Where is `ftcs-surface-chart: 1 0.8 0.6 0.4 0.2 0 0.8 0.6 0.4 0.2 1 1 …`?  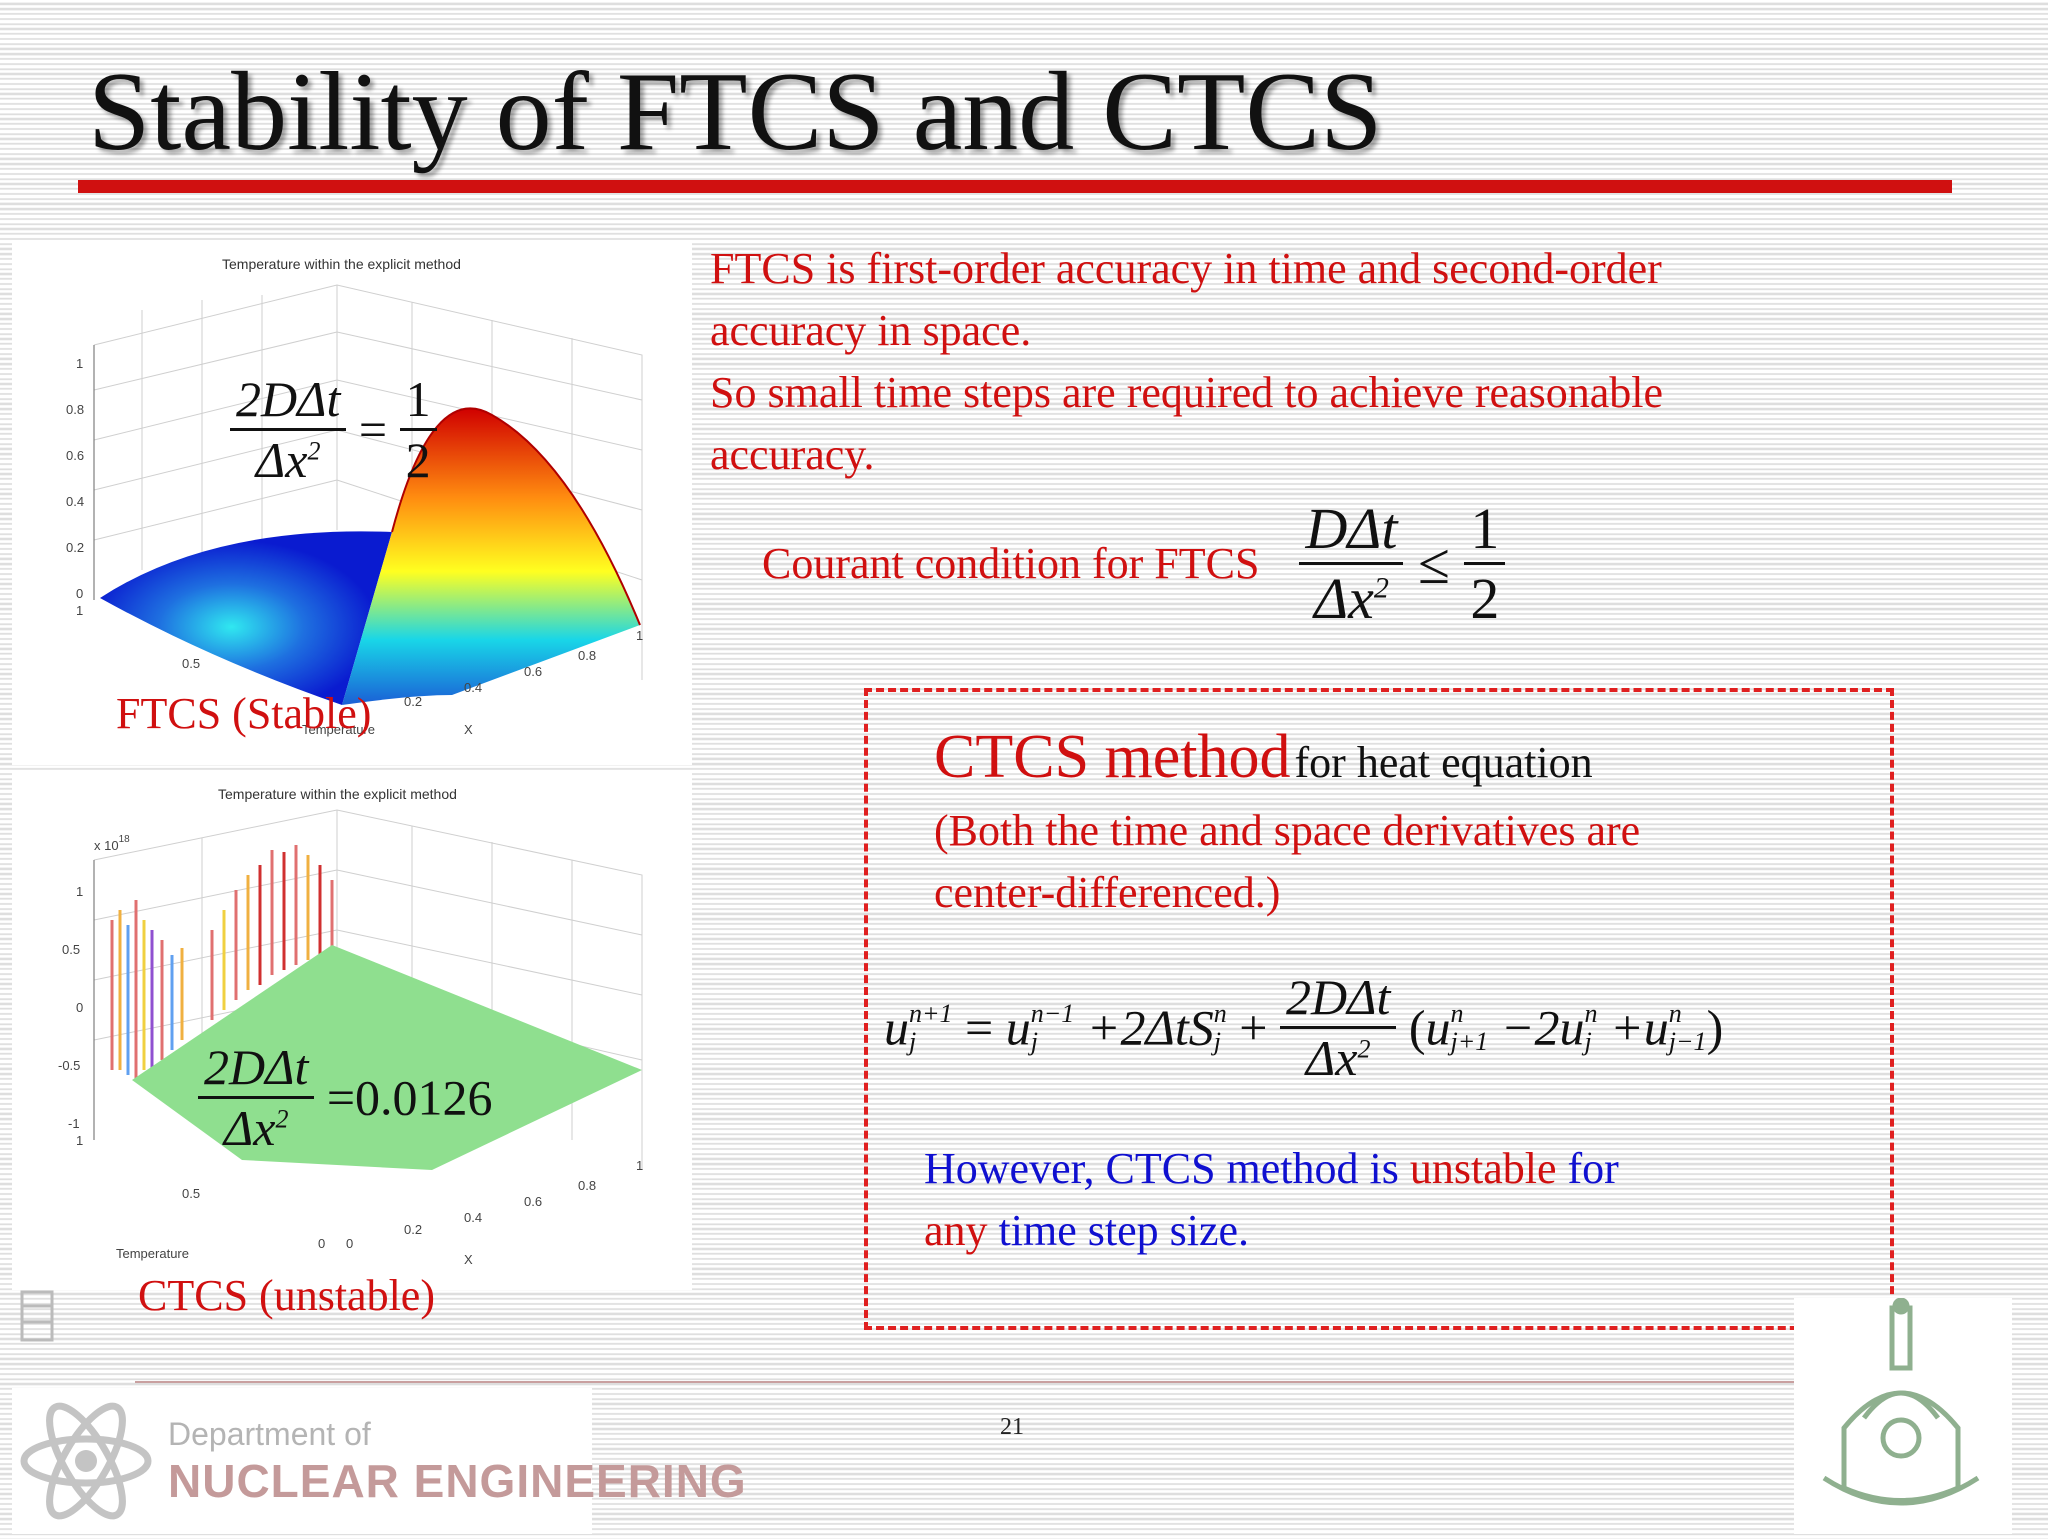
ftcs-surface-chart: 1 0.8 0.6 0.4 0.2 0 0.8 0.6 0.4 0.2 1 1 … is located at coordinates (354, 510).